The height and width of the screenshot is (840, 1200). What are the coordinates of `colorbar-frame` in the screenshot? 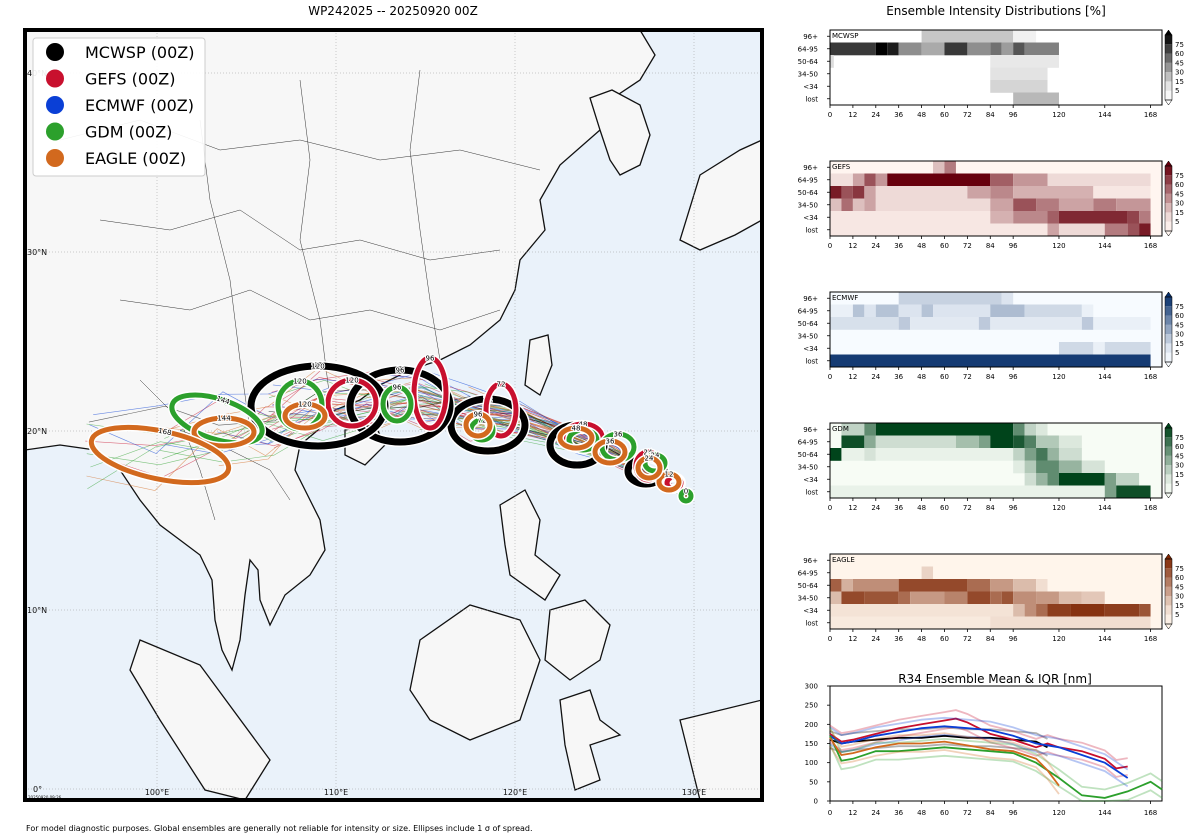 It's located at (1168, 198).